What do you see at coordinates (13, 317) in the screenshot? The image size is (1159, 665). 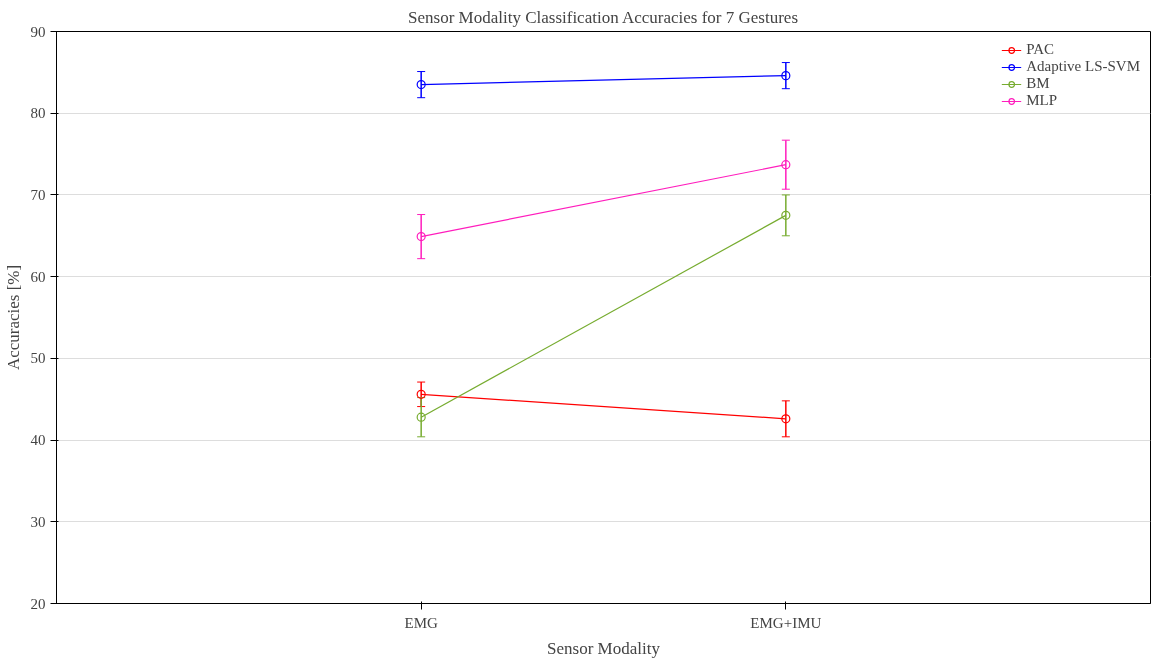 I see `y-axis-title: Accuracies [%]` at bounding box center [13, 317].